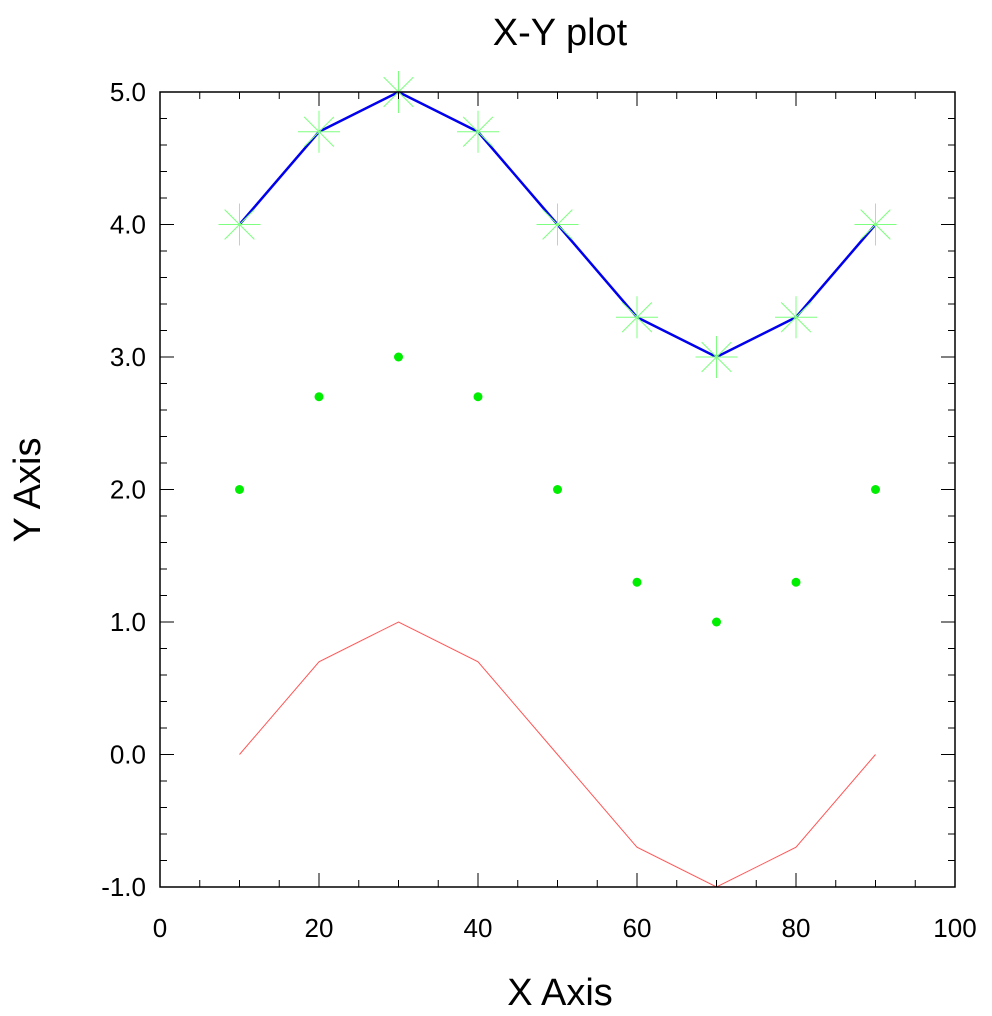 The height and width of the screenshot is (1016, 992). What do you see at coordinates (123, 887) in the screenshot?
I see `y-tick-label: -1.0` at bounding box center [123, 887].